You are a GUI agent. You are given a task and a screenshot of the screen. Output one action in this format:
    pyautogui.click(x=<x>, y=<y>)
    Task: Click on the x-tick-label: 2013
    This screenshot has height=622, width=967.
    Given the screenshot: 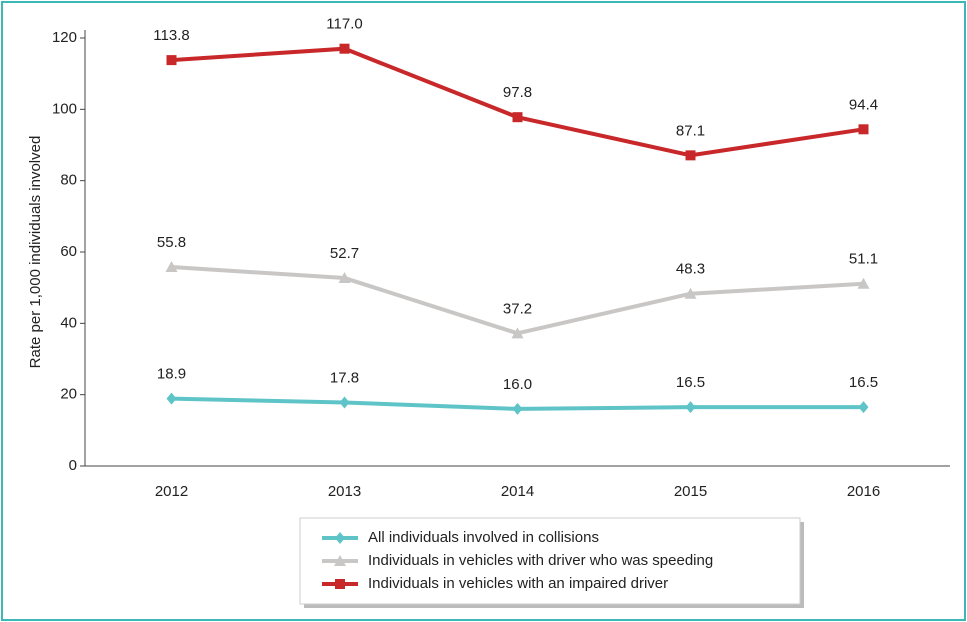 What is the action you would take?
    pyautogui.click(x=344, y=491)
    